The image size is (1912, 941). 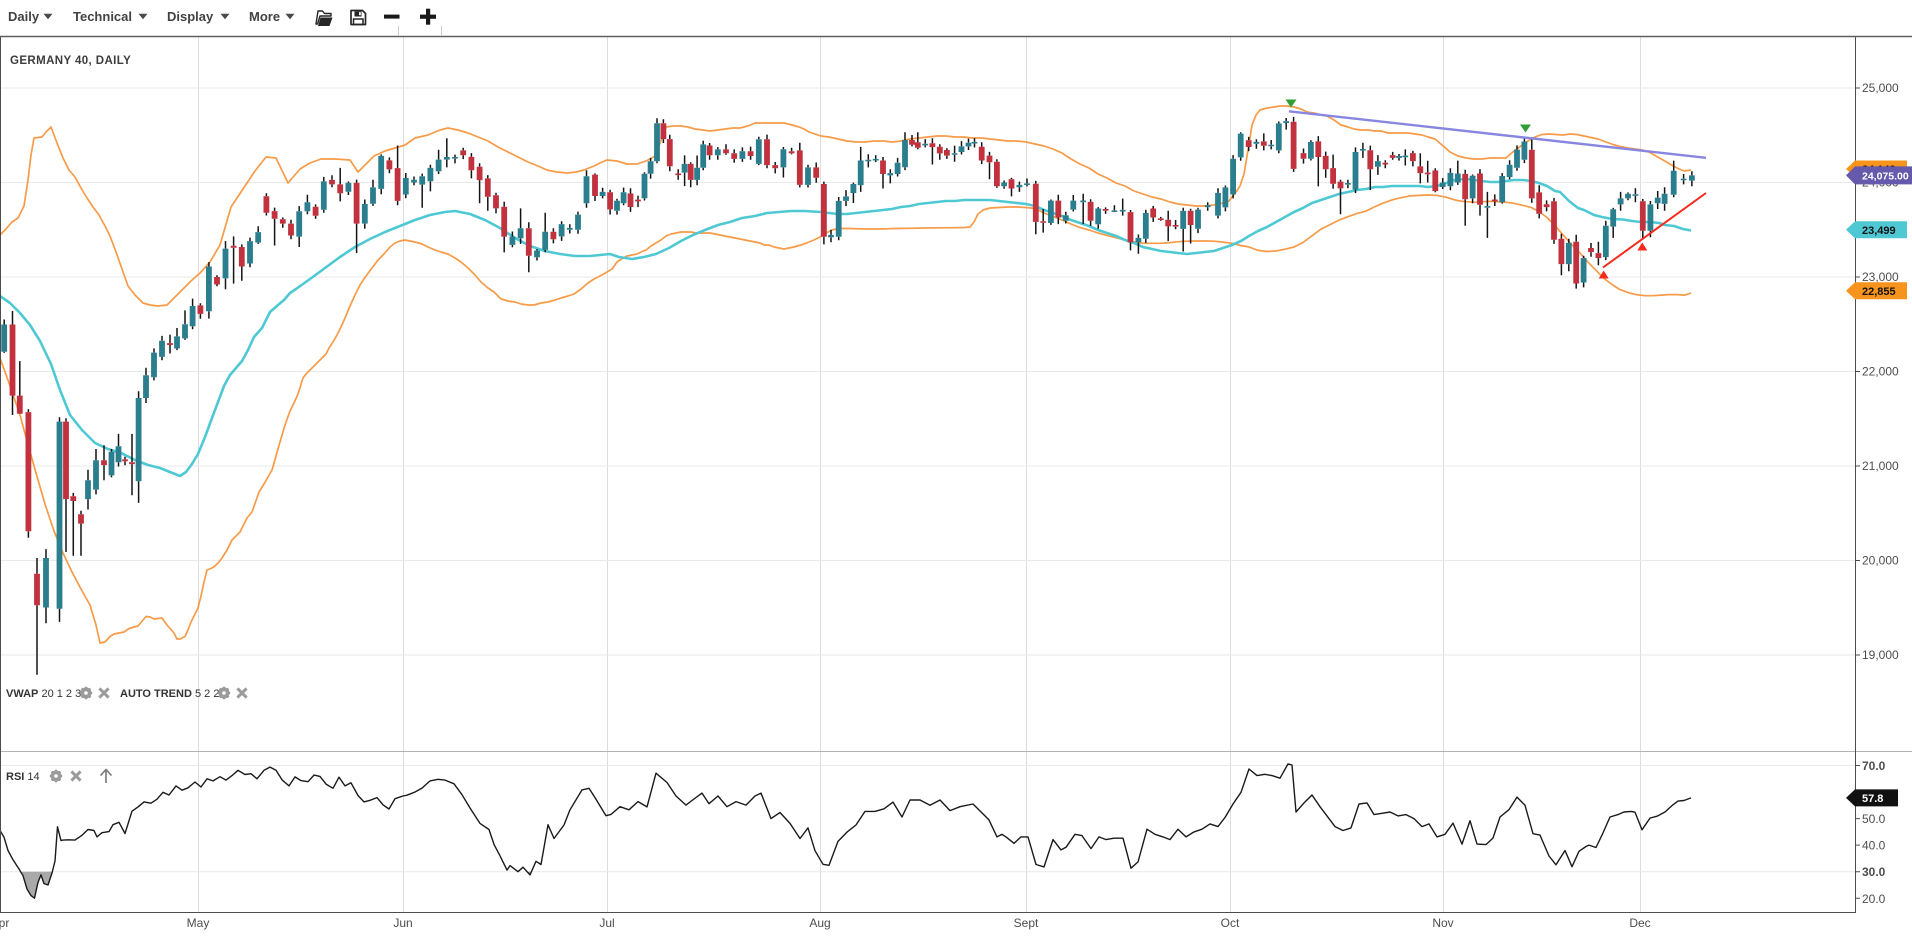 I want to click on svg-text: 40.0, so click(x=1874, y=846).